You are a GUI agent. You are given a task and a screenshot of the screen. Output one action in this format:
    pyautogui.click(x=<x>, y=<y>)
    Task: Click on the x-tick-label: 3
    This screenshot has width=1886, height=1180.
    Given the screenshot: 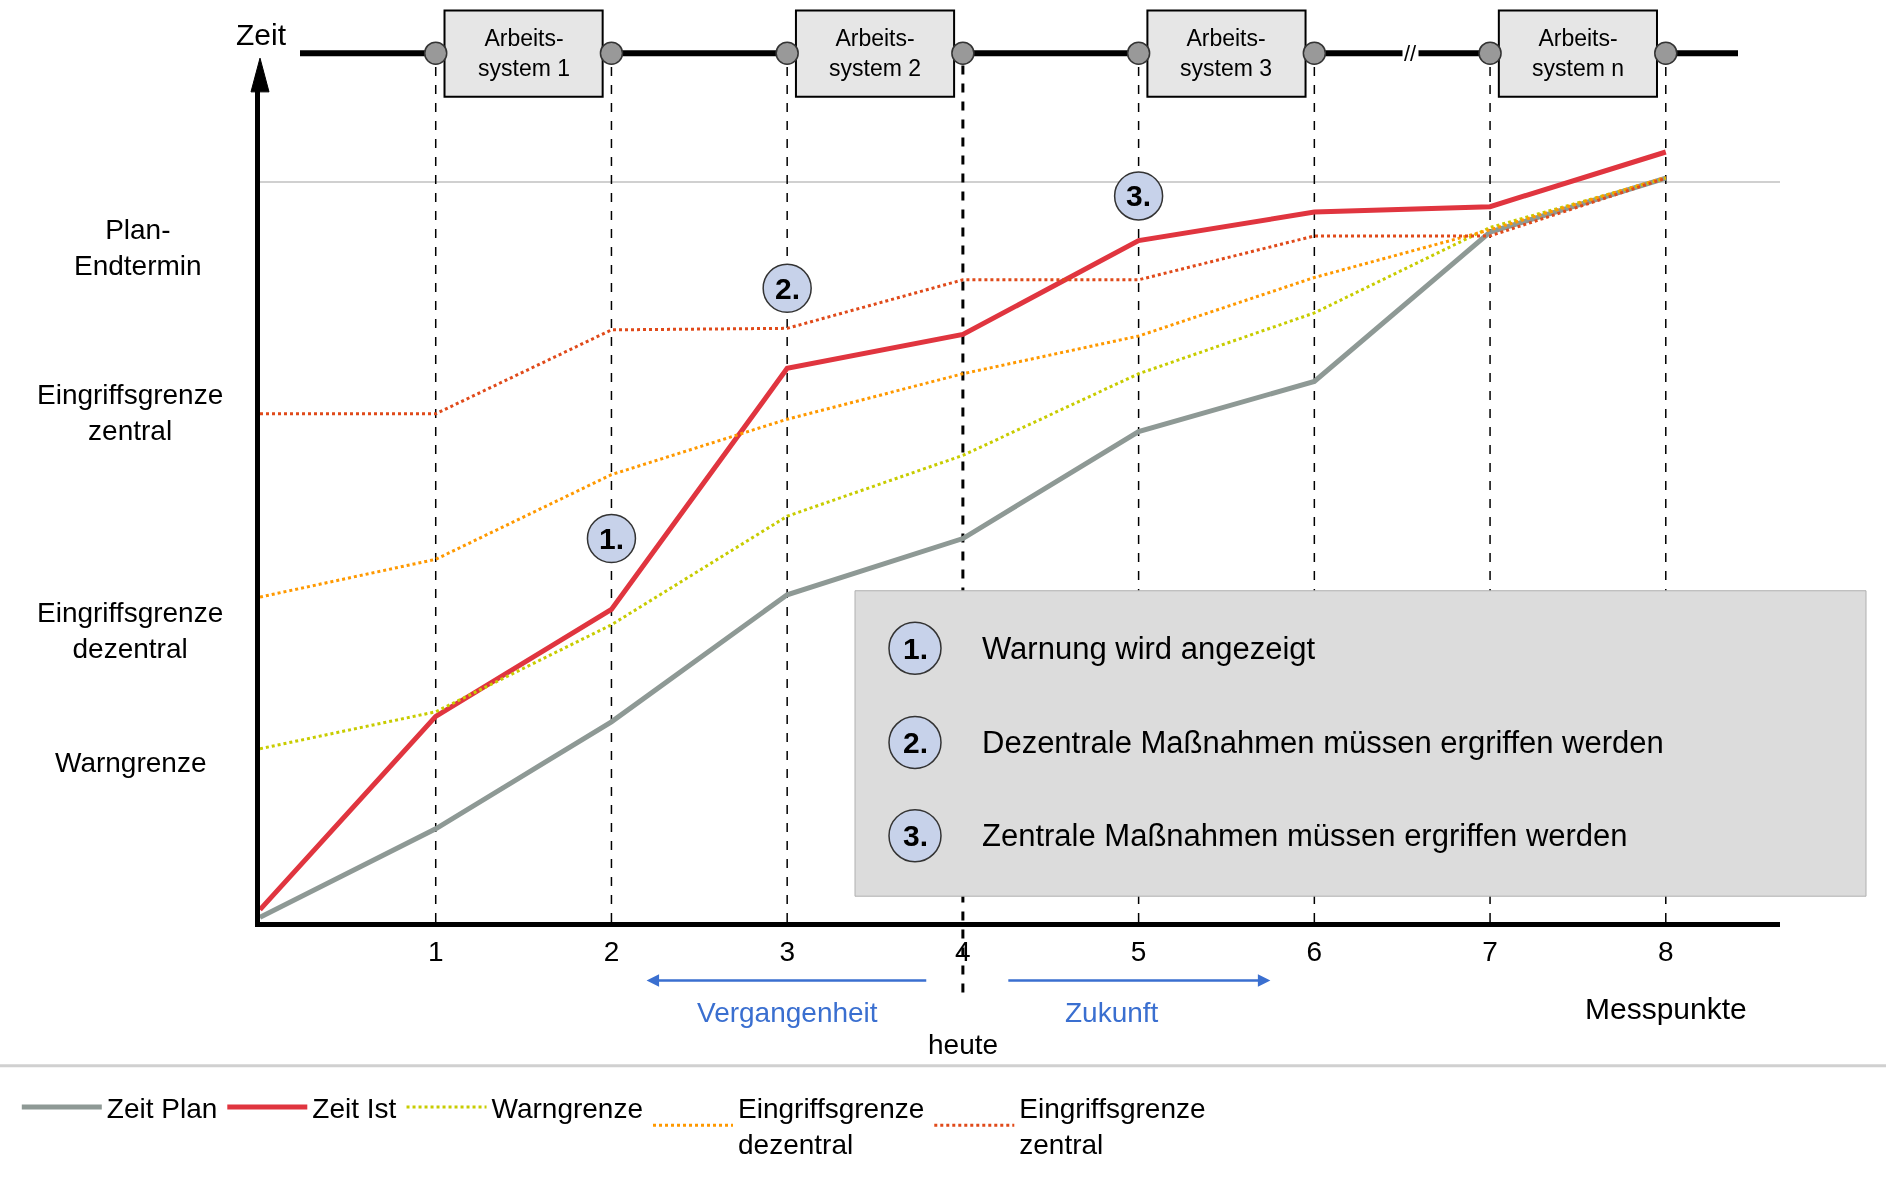 What is the action you would take?
    pyautogui.click(x=787, y=951)
    